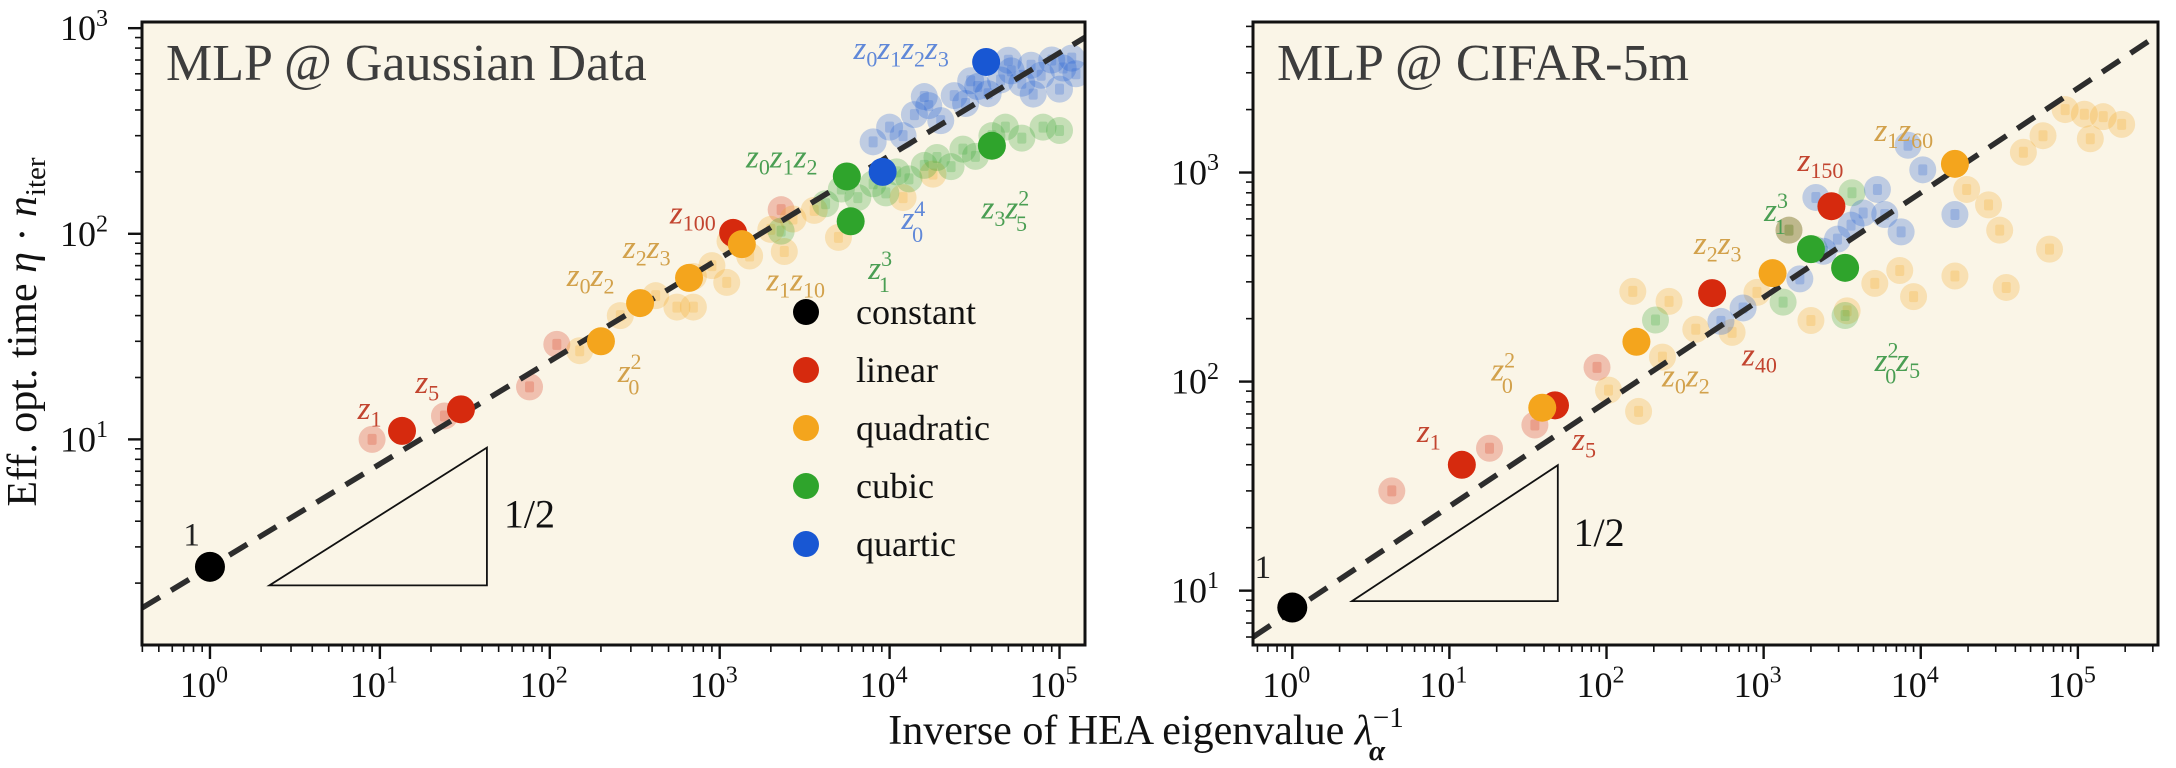  What do you see at coordinates (714, 684) in the screenshot?
I see `x-tick-label: 10³` at bounding box center [714, 684].